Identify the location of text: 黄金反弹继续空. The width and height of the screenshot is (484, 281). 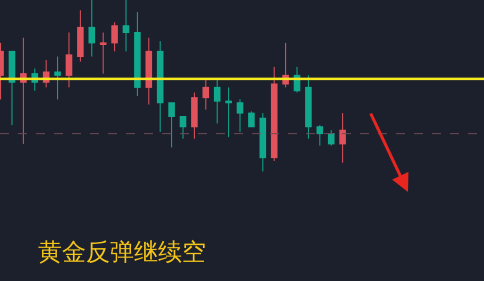
(122, 252).